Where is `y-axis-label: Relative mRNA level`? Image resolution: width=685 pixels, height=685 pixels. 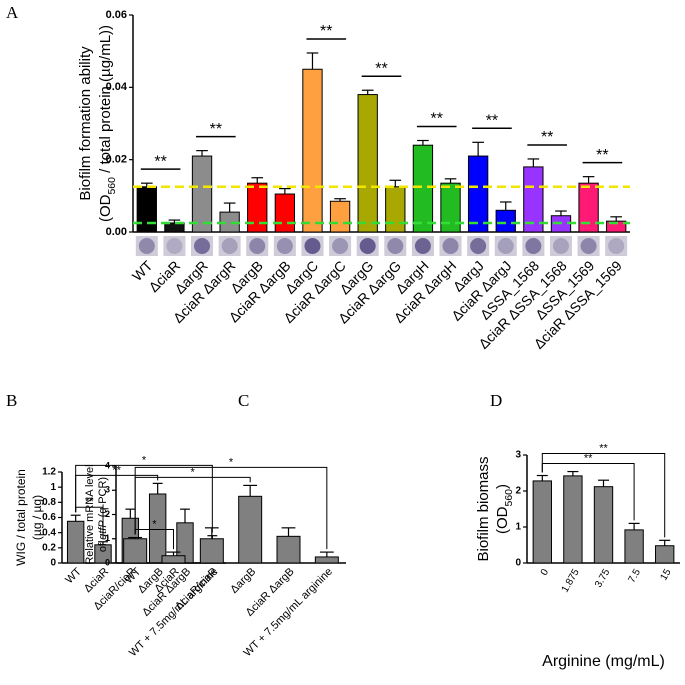 y-axis-label: Relative mRNA level is located at coordinates (90, 514).